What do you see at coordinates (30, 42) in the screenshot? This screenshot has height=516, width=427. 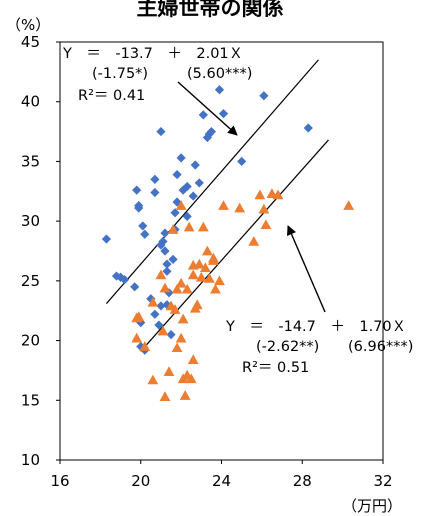 I see `y-tick-label: 45` at bounding box center [30, 42].